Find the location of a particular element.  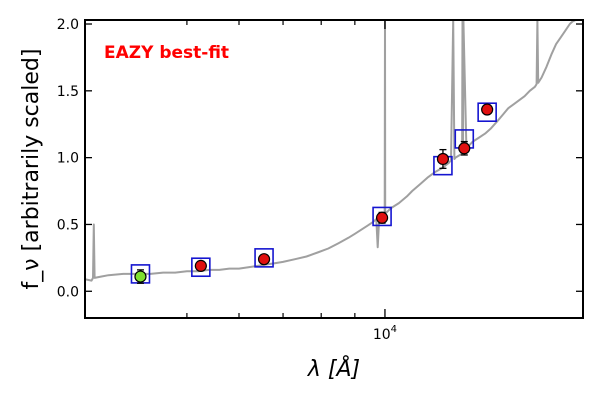

y-tick-label: 0.0 is located at coordinates (68, 292).